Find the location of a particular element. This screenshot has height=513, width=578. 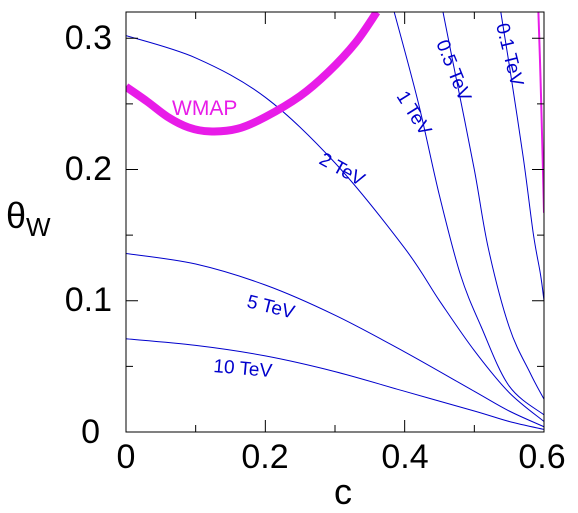

y-axis-title: θW is located at coordinates (28, 218).